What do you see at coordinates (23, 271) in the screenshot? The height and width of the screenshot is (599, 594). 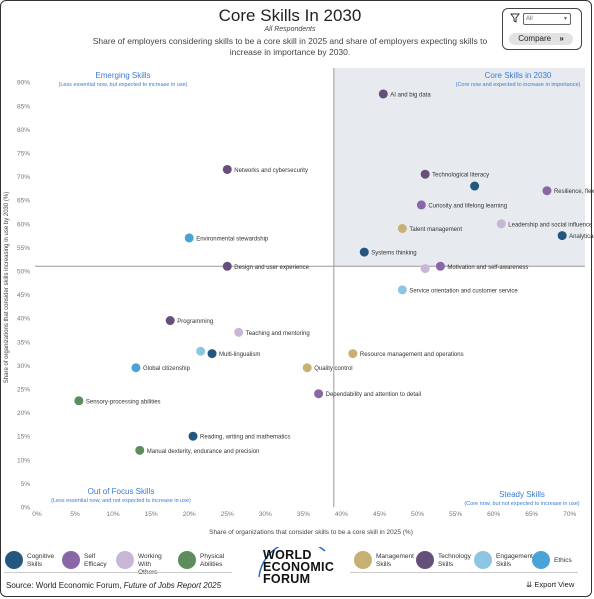 I see `y-tick-label: 50%` at bounding box center [23, 271].